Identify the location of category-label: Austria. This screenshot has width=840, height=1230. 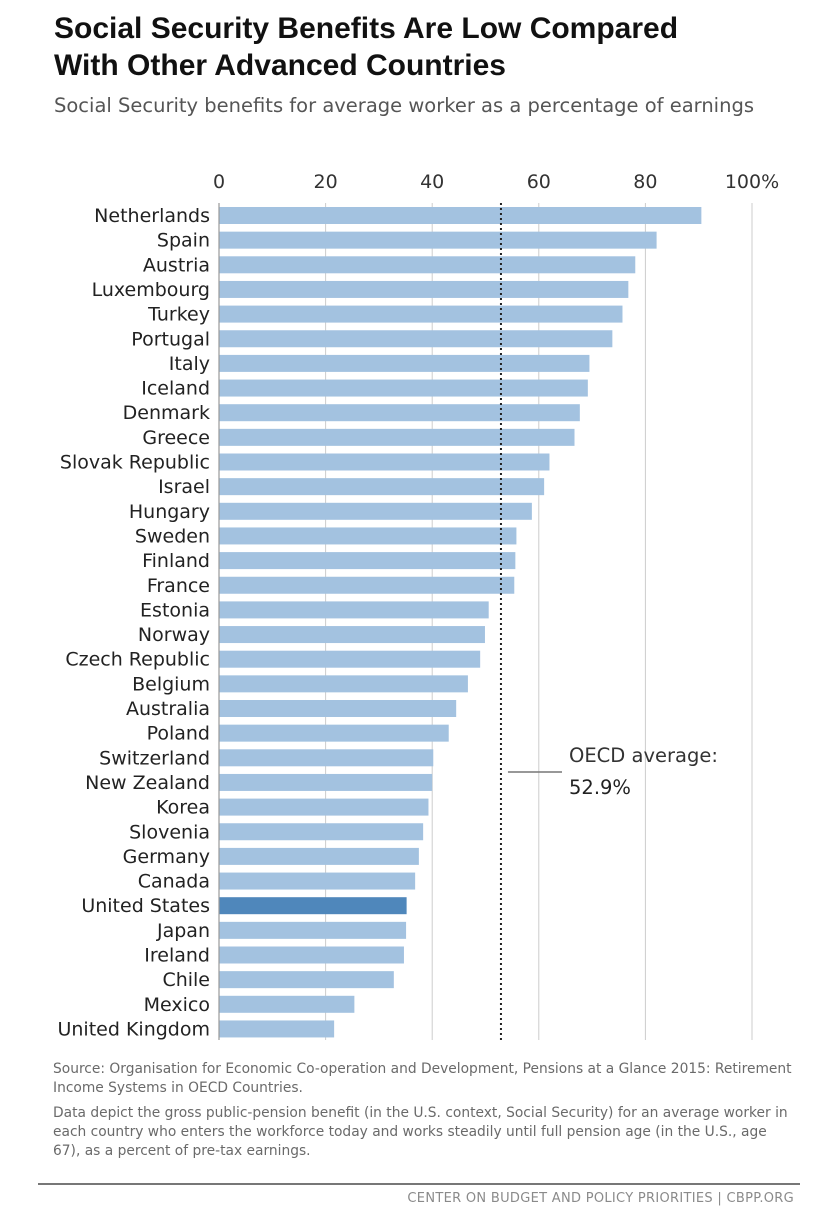
(176, 265).